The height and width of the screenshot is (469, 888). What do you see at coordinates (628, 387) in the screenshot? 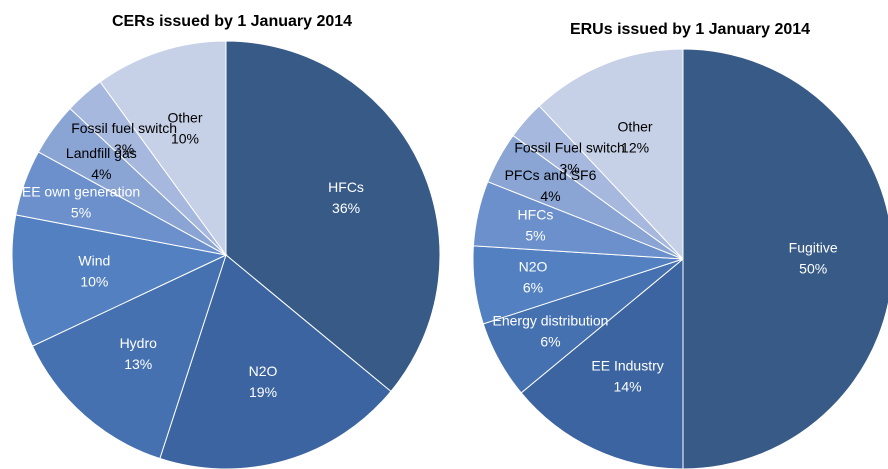
I see `slice-value-label: 14%` at bounding box center [628, 387].